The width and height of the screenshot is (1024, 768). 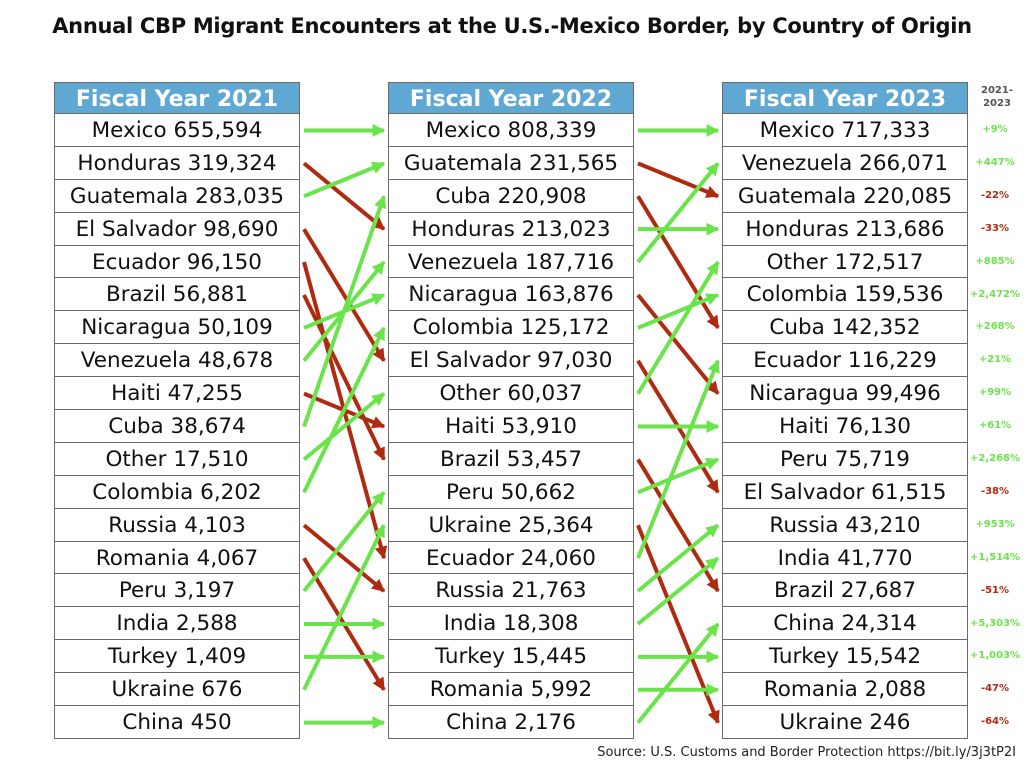 What do you see at coordinates (177, 196) in the screenshot?
I see `table-row: Guatemala 283,035` at bounding box center [177, 196].